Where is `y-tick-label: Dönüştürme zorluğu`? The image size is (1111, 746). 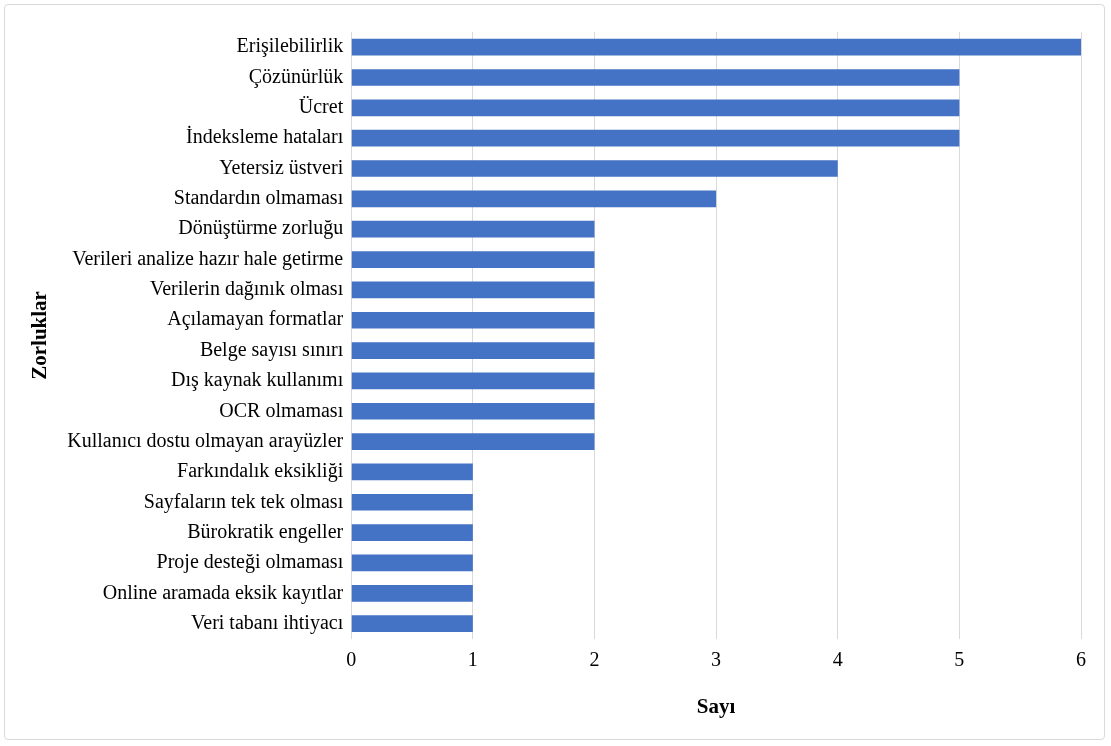 y-tick-label: Dönüştürme zorluğu is located at coordinates (261, 228).